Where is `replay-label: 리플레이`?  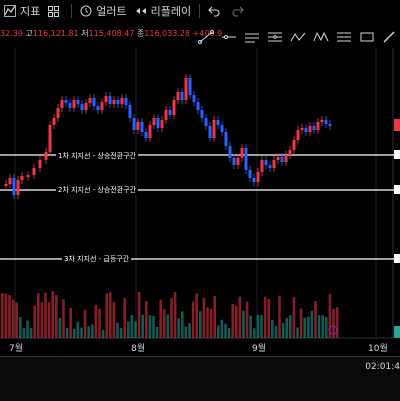 replay-label: 리플레이 is located at coordinates (171, 11).